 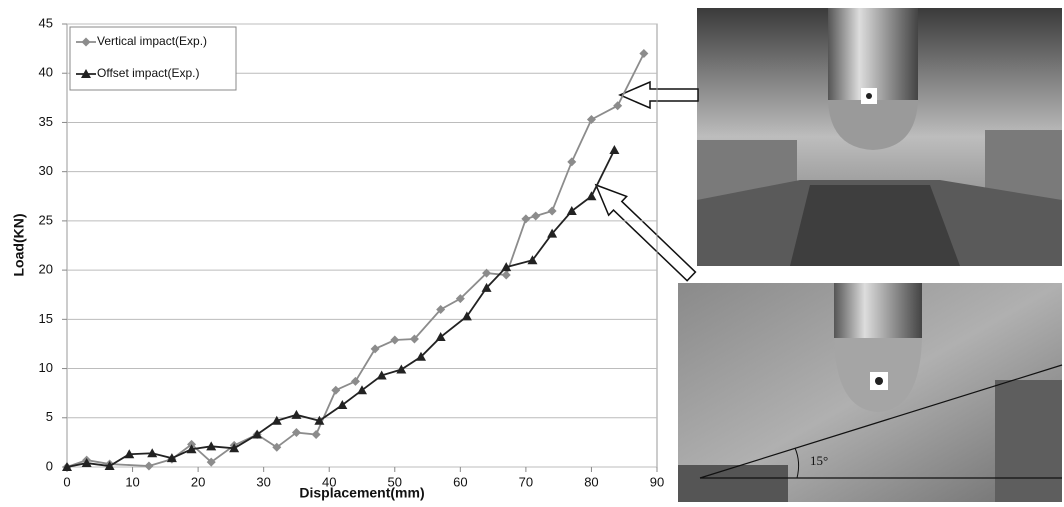 I want to click on y-tick-label: 0, so click(x=49, y=465).